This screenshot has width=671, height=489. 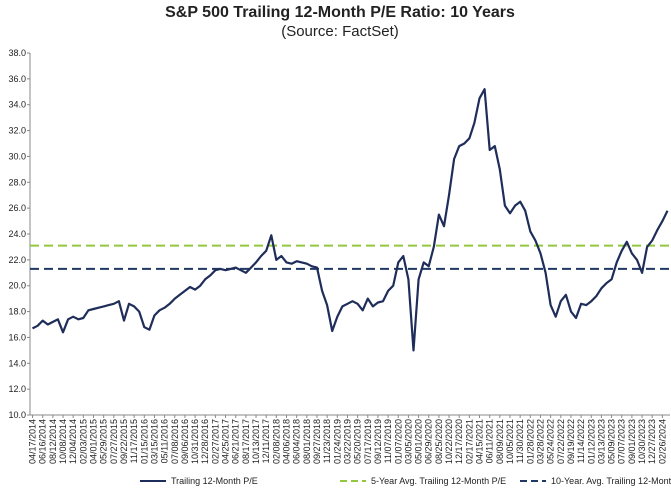 What do you see at coordinates (540, 441) in the screenshot?
I see `x-tick-label: 03/28/2022` at bounding box center [540, 441].